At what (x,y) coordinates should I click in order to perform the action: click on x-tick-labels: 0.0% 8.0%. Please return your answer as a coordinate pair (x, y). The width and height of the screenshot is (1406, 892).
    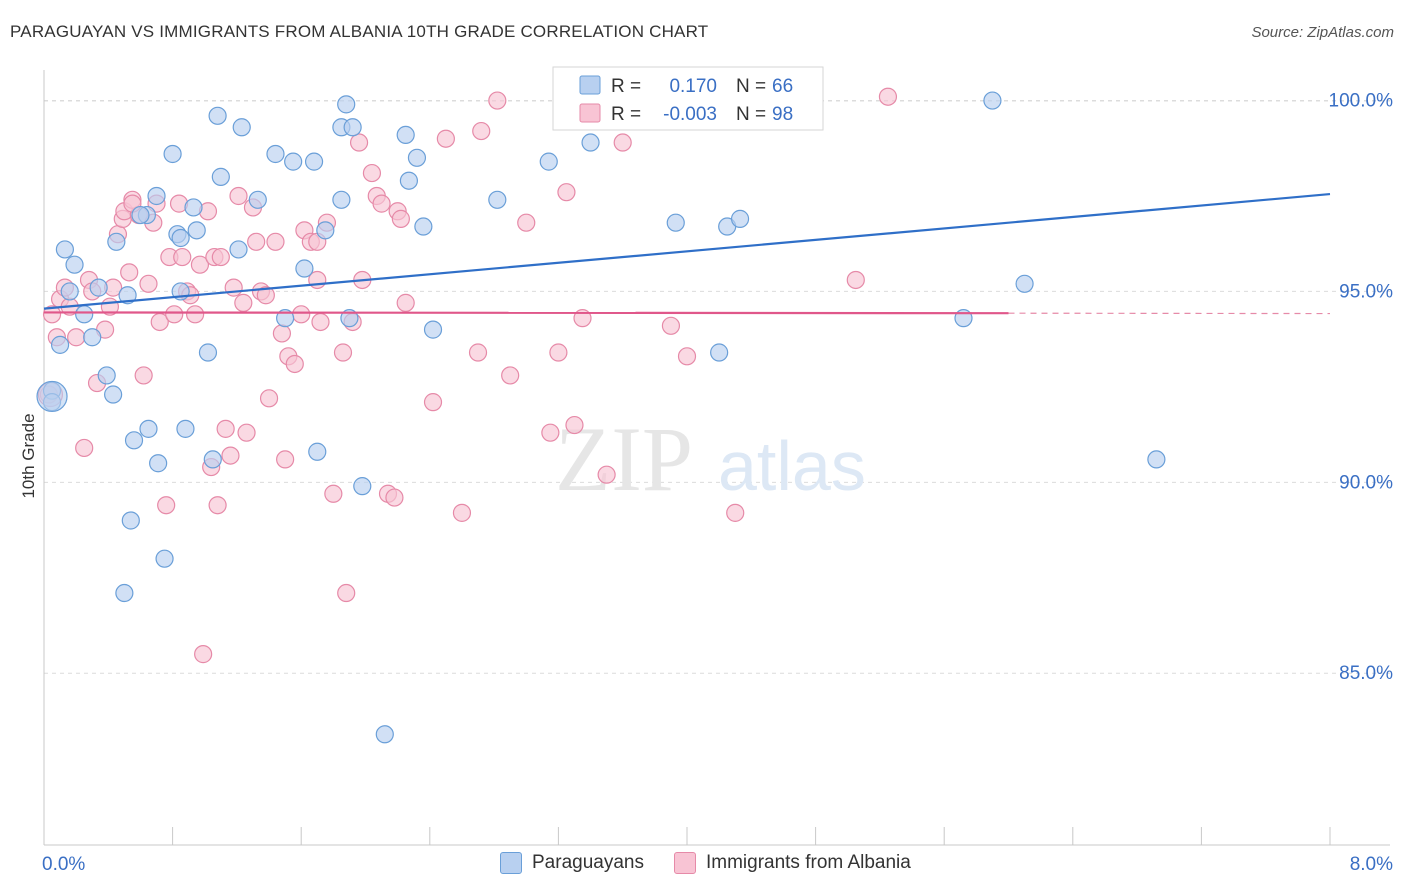
    Looking at the image, I should click on (717, 864).